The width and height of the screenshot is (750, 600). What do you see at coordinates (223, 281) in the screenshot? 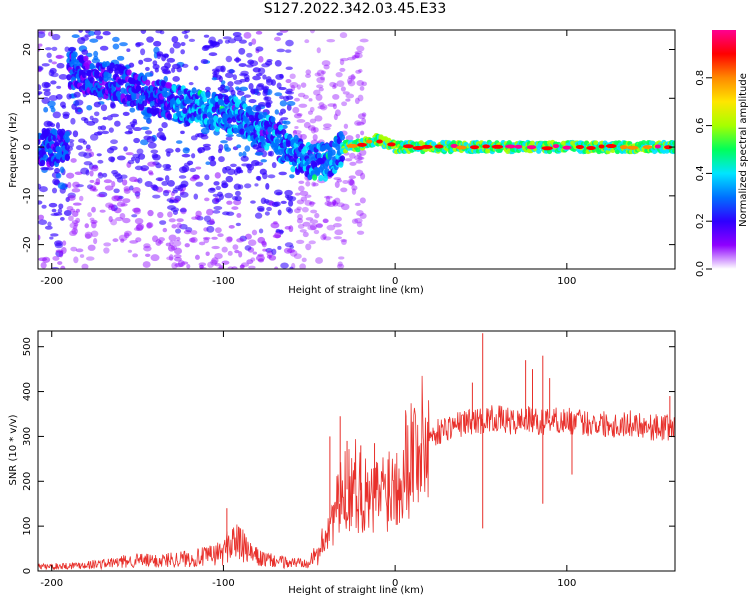
I see `spectrogram-x-tick-label: -100` at bounding box center [223, 281].